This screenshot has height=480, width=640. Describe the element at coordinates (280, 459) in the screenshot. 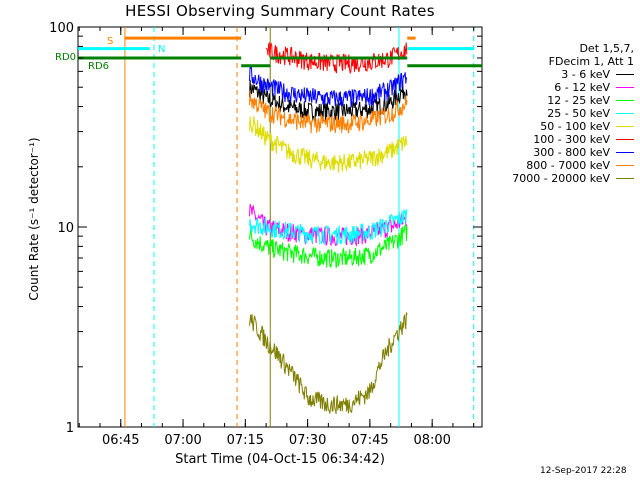

I see `x-axis-label: Start Time (04-Oct-15 06:34:42)` at that location.